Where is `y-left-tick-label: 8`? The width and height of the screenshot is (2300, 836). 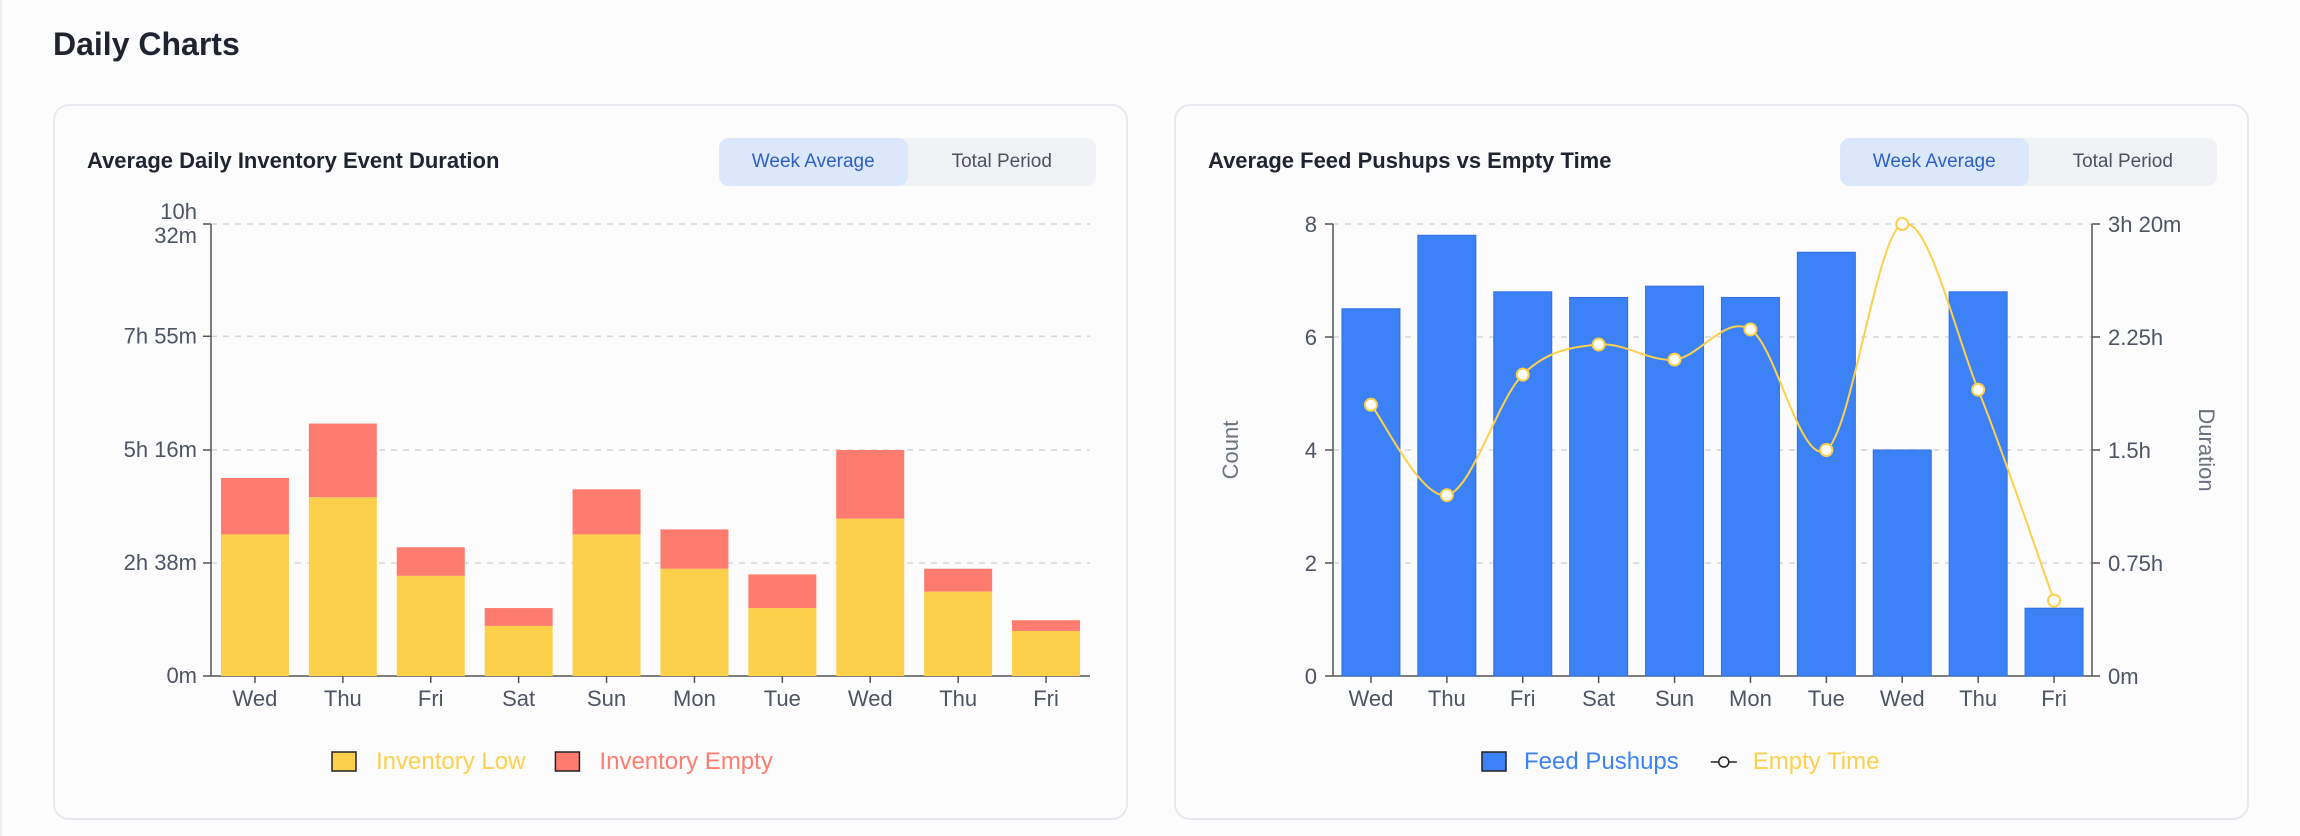 y-left-tick-label: 8 is located at coordinates (1311, 224).